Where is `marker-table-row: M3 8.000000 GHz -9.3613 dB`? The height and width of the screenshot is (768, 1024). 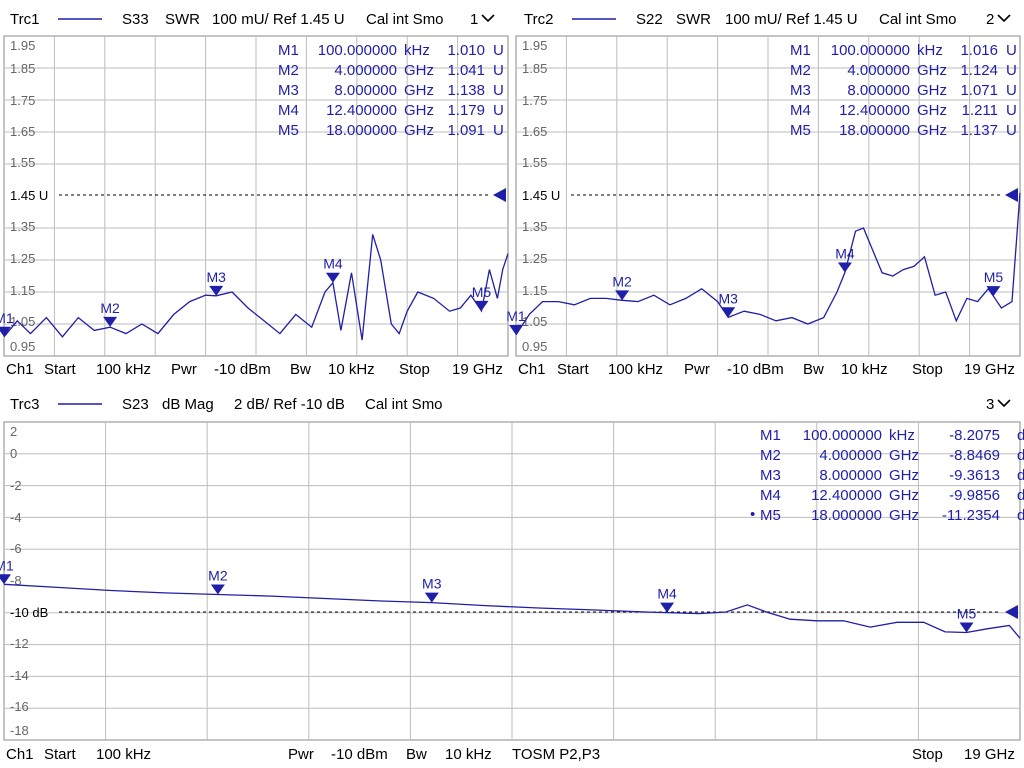
marker-table-row: M3 8.000000 GHz -9.3613 dB is located at coordinates (892, 475).